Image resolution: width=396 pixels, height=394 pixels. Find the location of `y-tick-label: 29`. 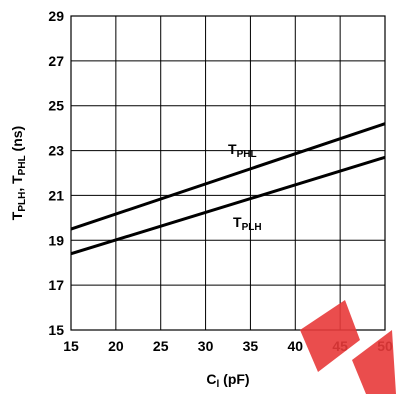

y-tick-label: 29 is located at coordinates (56, 16).